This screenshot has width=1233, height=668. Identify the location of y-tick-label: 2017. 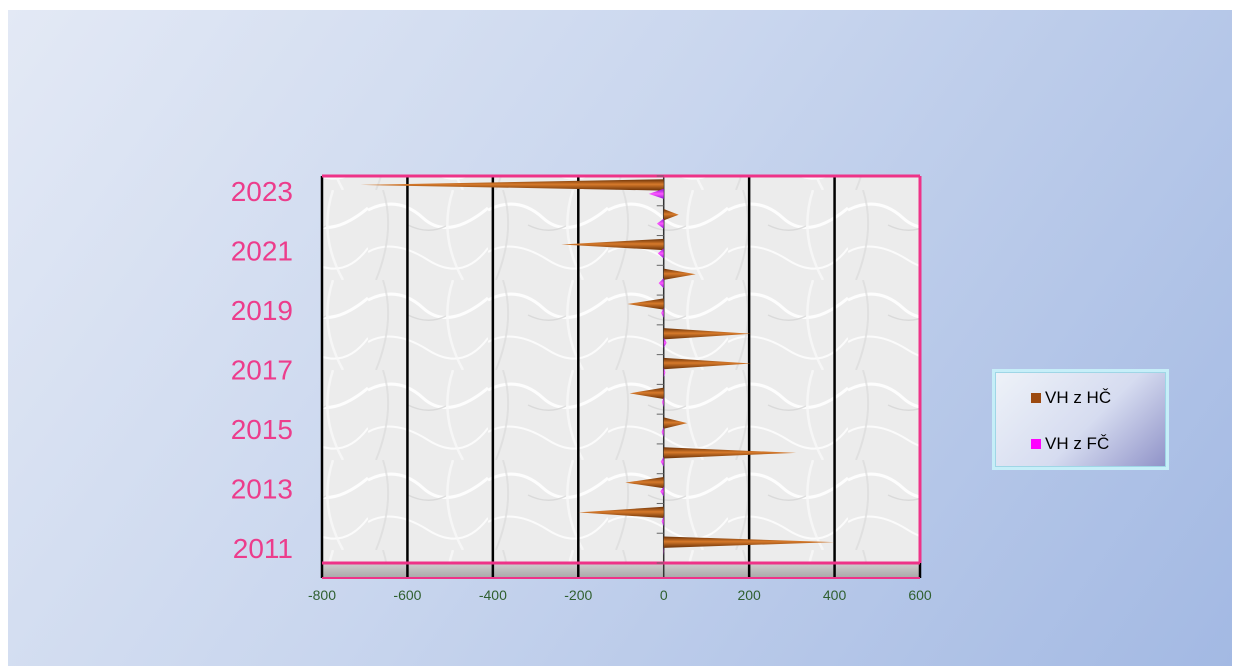
(262, 370).